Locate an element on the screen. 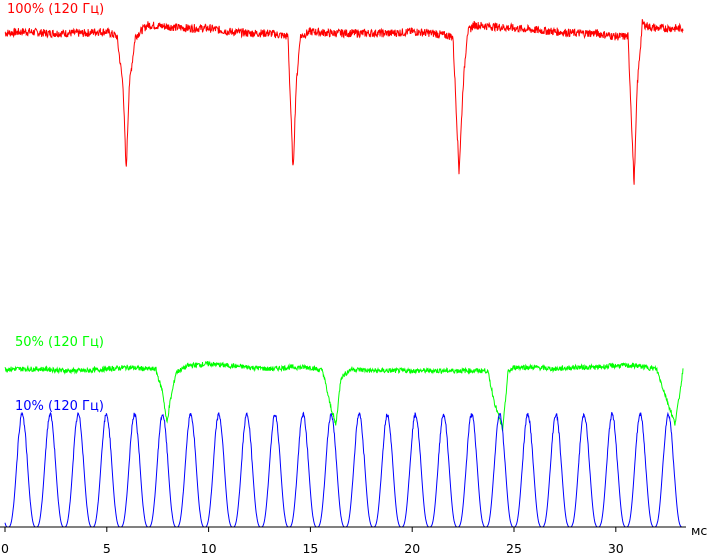 The image size is (711, 556). series-label-10: 10% (120 Гц) is located at coordinates (59, 406).